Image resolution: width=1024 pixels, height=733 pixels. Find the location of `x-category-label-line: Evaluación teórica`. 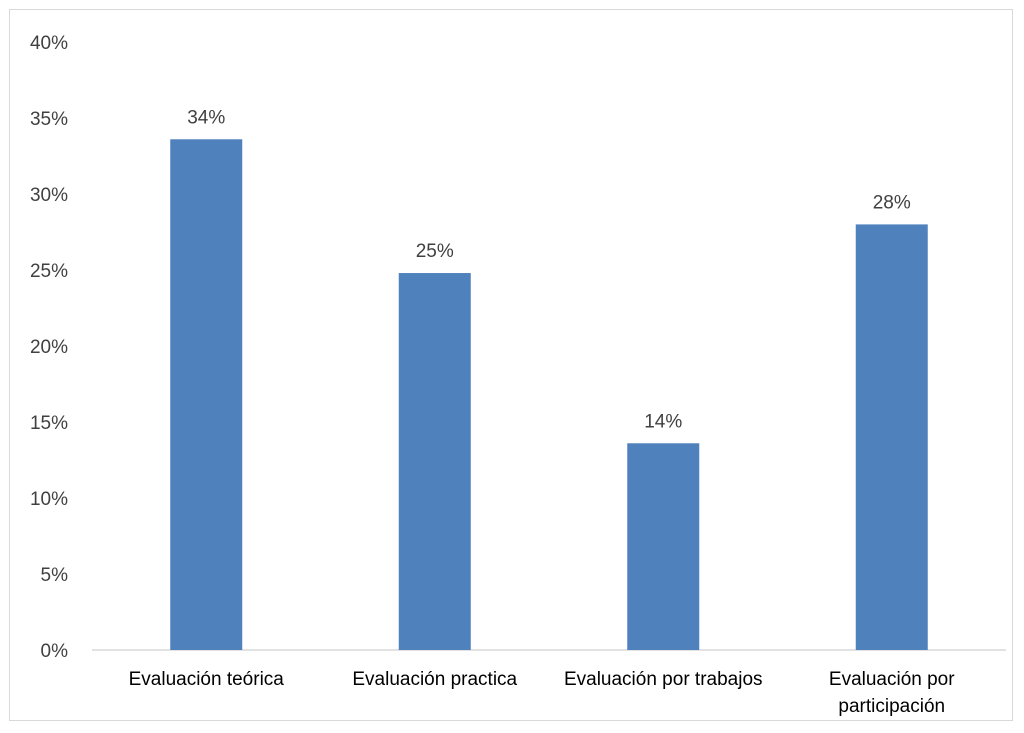

x-category-label-line: Evaluación teórica is located at coordinates (207, 679).